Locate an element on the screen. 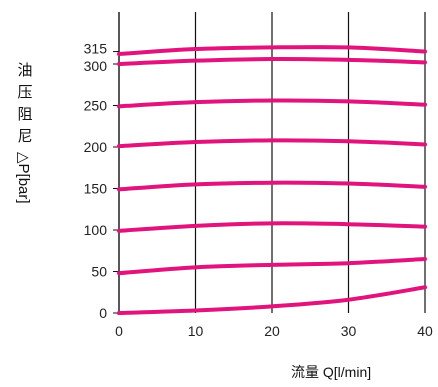  y-axis-label-characters: 油压阻尼 is located at coordinates (25, 104).